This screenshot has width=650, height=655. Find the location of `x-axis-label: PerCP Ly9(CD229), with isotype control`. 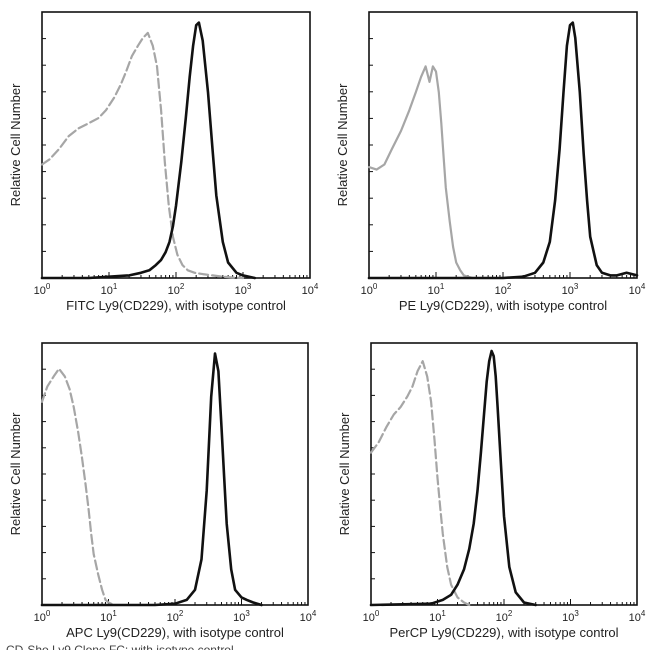

x-axis-label: PerCP Ly9(CD229), with isotype control is located at coordinates (503, 632).